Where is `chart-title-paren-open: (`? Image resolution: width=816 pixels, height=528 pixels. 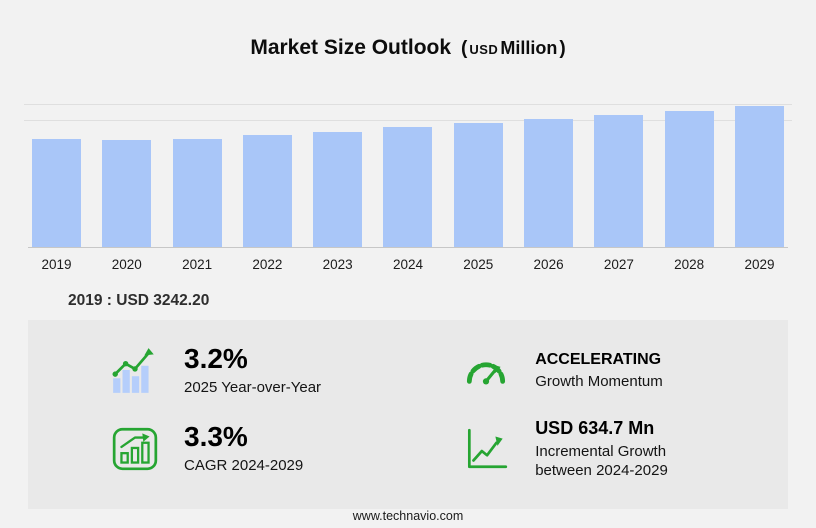
chart-title-paren-open: ( is located at coordinates (464, 48).